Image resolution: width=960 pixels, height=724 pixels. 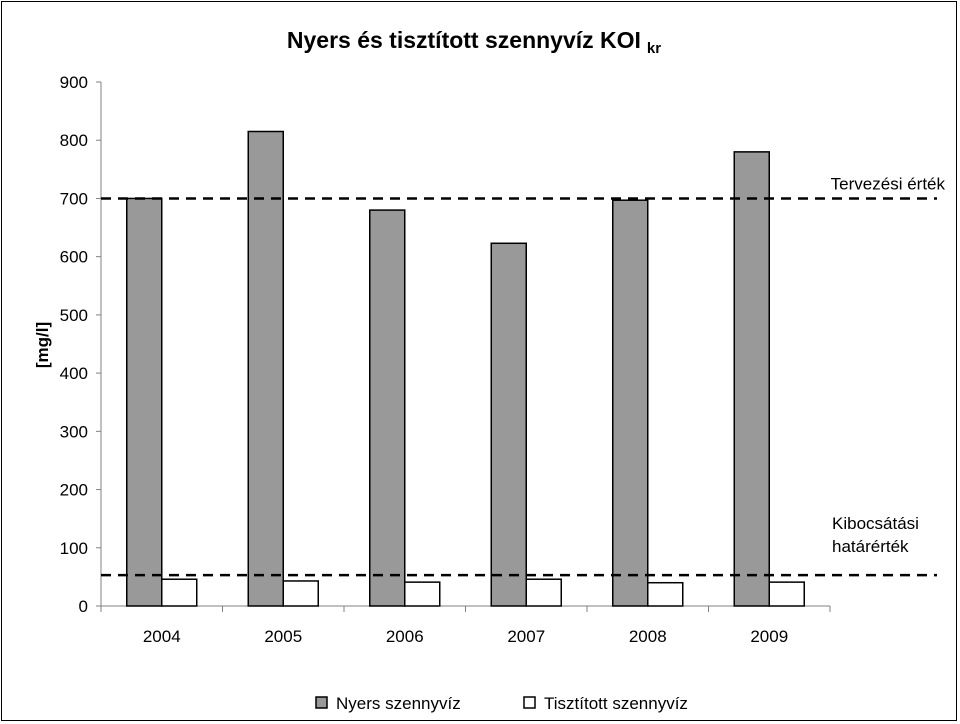 I want to click on bar-nyers-2007, so click(x=508, y=424).